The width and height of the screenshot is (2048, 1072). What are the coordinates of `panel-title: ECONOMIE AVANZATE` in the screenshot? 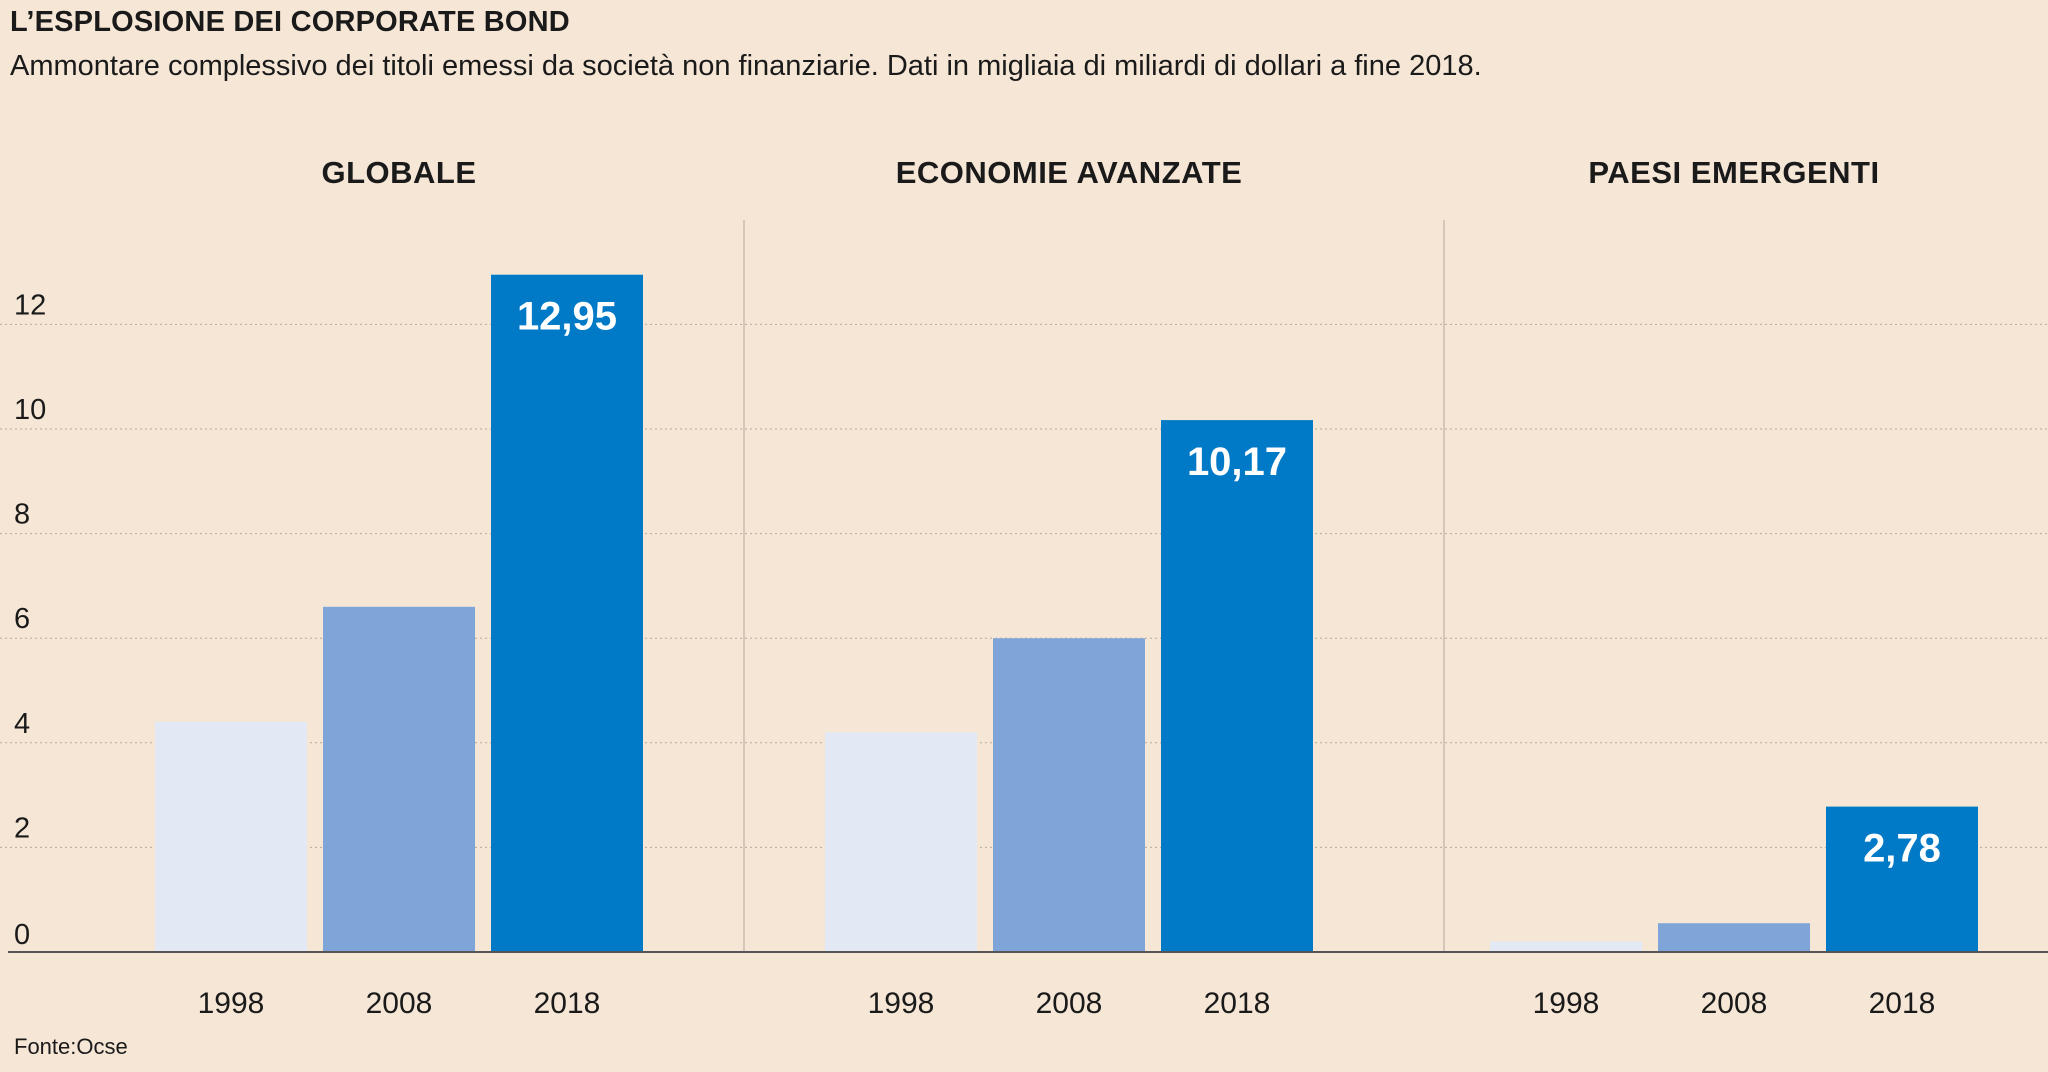 It's located at (1069, 172).